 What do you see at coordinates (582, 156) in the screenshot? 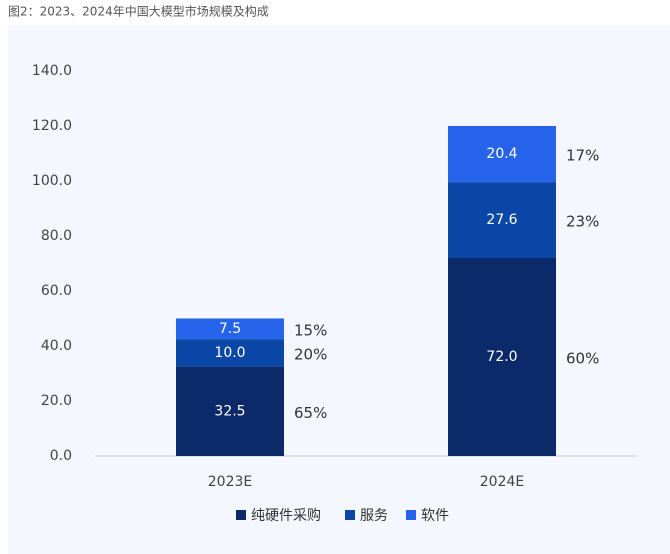
I see `share-label: 17%` at bounding box center [582, 156].